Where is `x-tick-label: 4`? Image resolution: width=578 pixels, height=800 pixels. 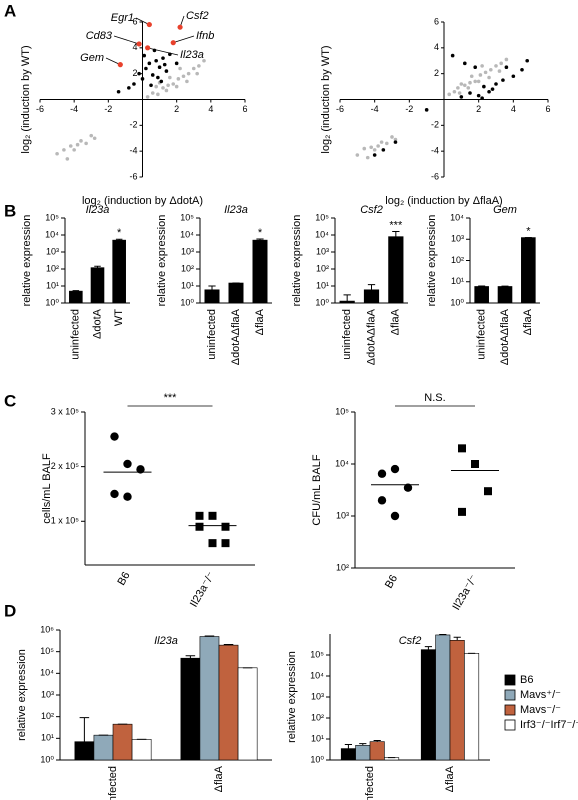
x-tick-label: 4 is located at coordinates (210, 109).